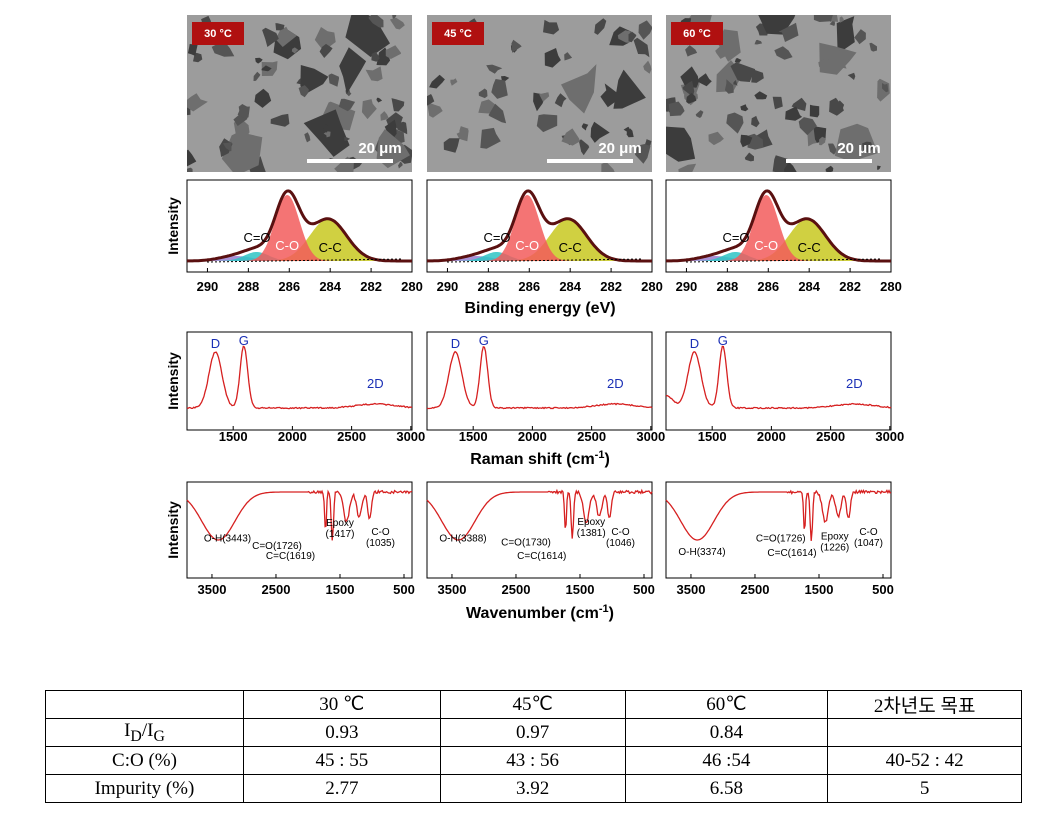 The width and height of the screenshot is (1042, 825). What do you see at coordinates (227, 539) in the screenshot?
I see `label-line: O-H(3443)` at bounding box center [227, 539].